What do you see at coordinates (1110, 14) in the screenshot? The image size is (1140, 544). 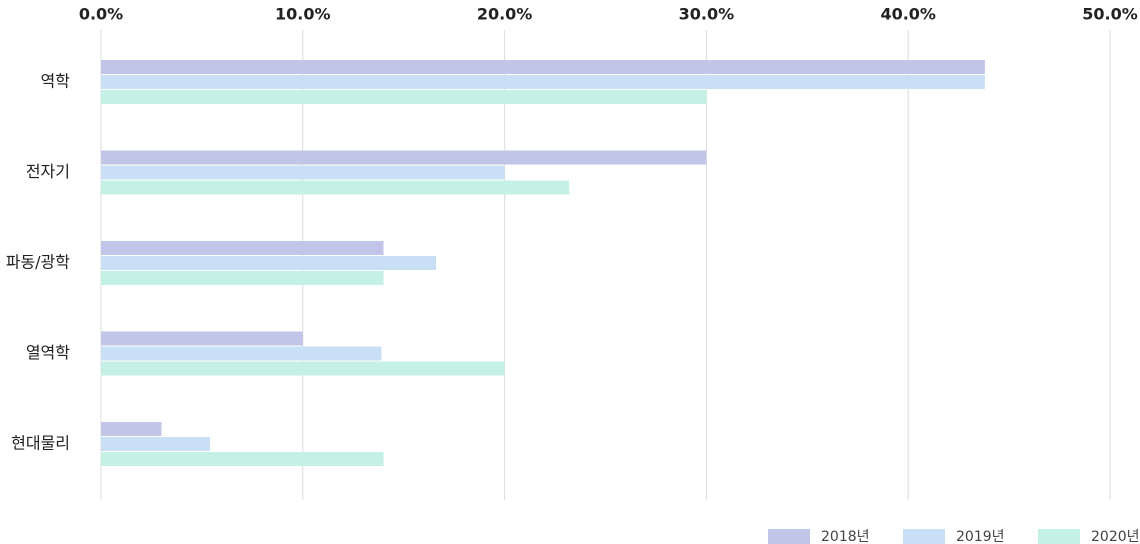 I see `x-tick-label: 50.0%` at bounding box center [1110, 14].